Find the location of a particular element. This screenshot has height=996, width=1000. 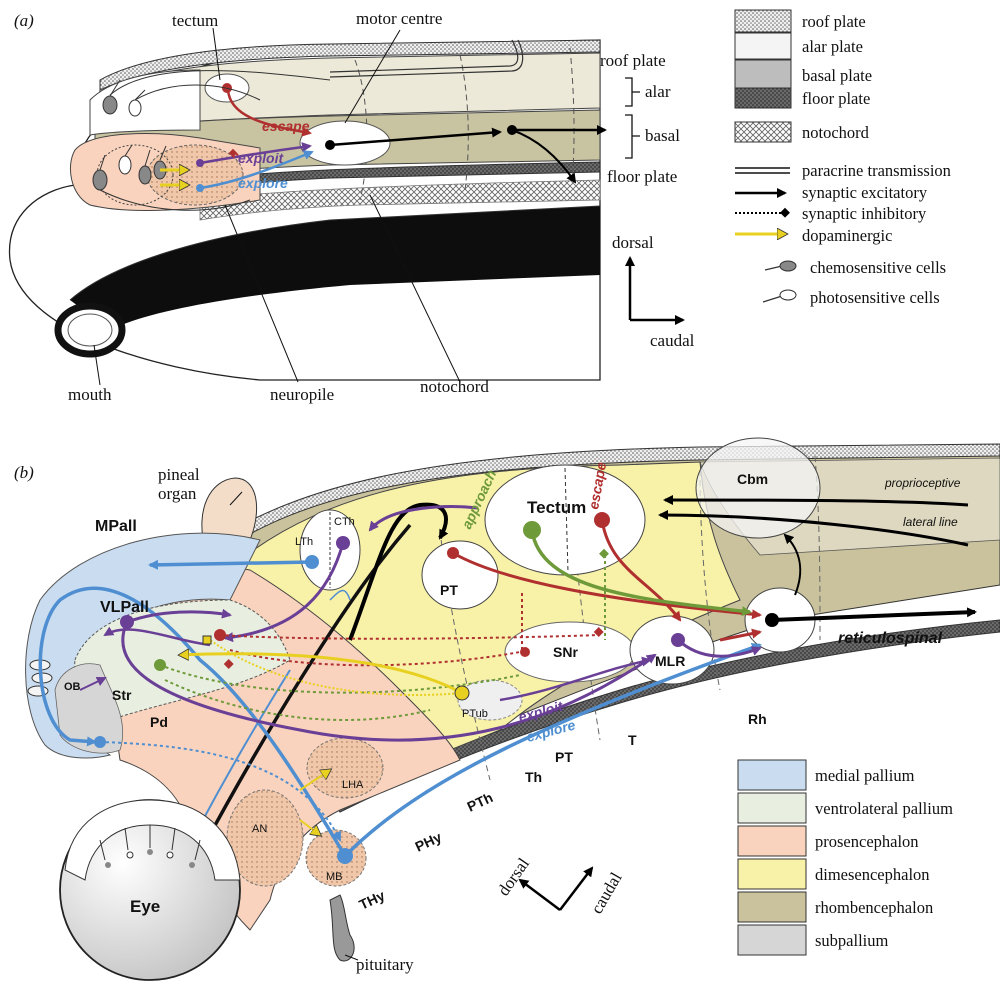

explore-label-a: explore is located at coordinates (263, 183).